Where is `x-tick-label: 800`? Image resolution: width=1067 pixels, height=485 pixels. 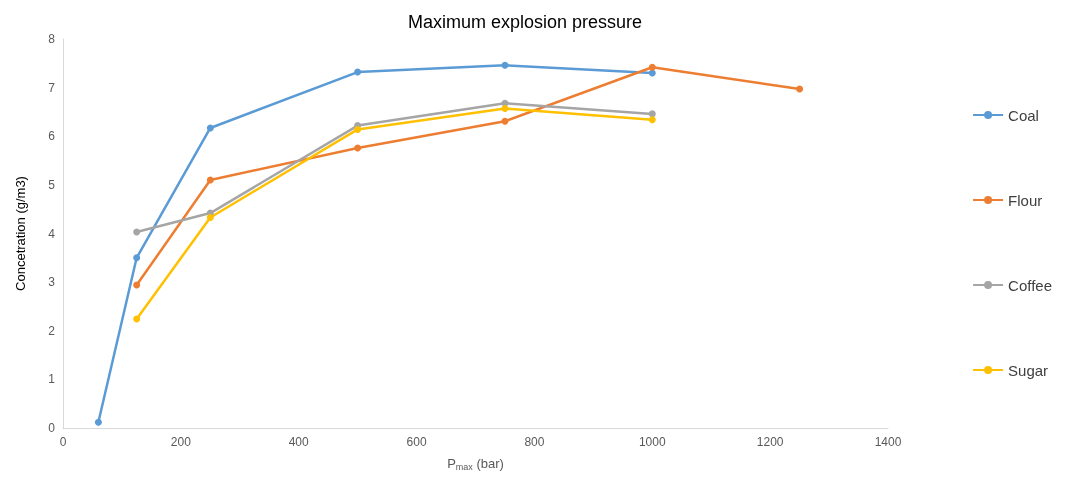 x-tick-label: 800 is located at coordinates (534, 442).